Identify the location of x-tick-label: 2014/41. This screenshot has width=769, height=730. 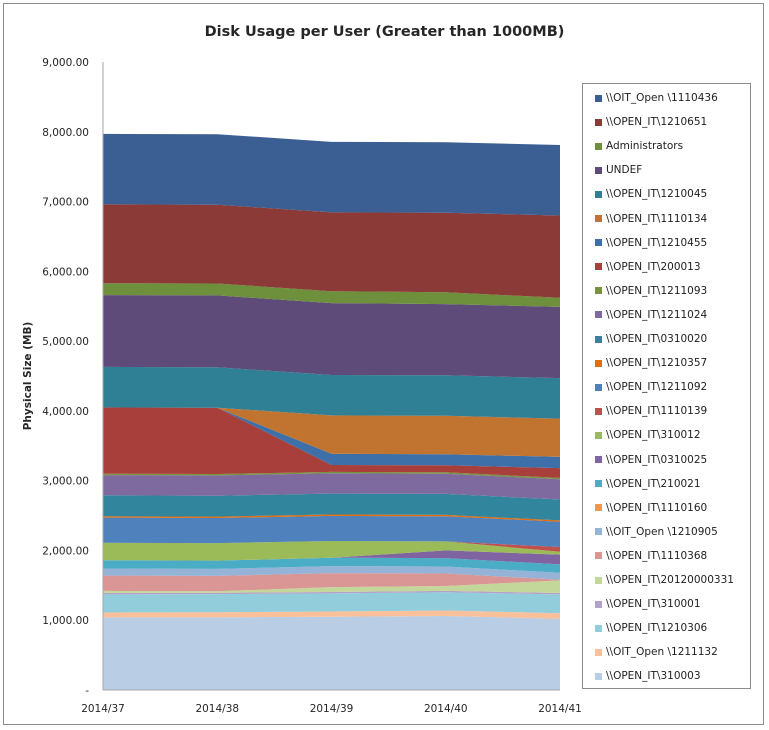
(560, 709).